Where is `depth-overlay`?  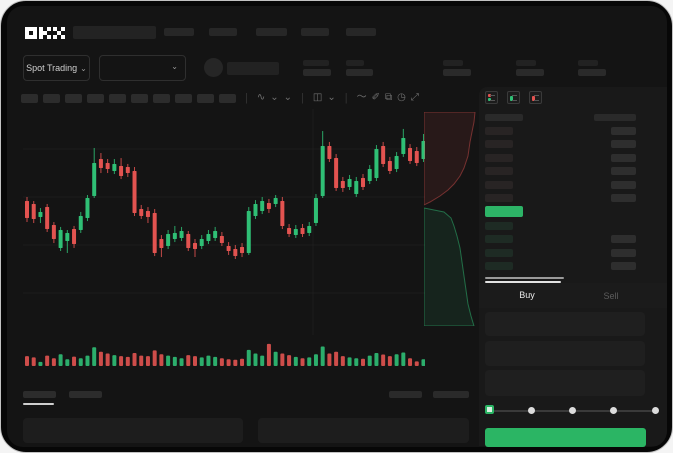 depth-overlay is located at coordinates (450, 219).